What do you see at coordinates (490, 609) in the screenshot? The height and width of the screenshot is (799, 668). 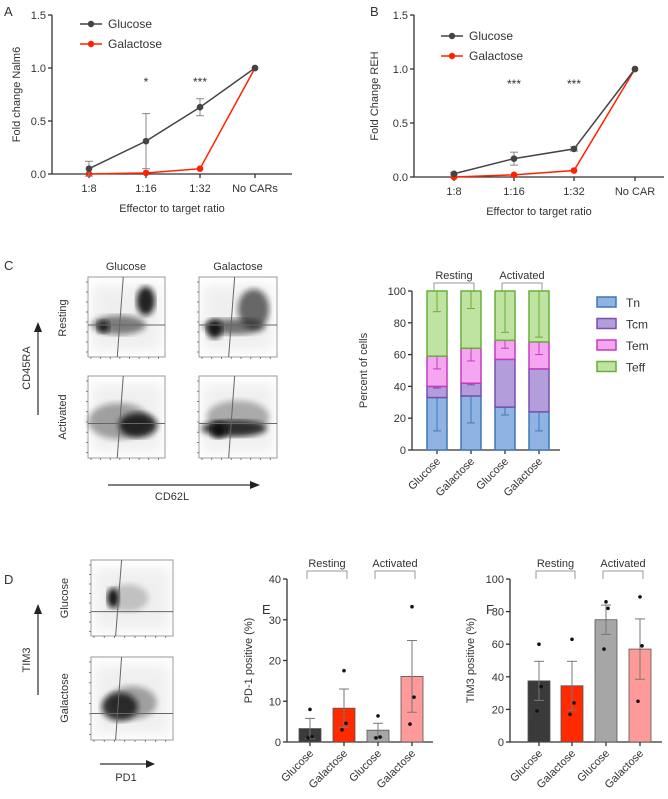 I see `panel-letter-f: F` at bounding box center [490, 609].